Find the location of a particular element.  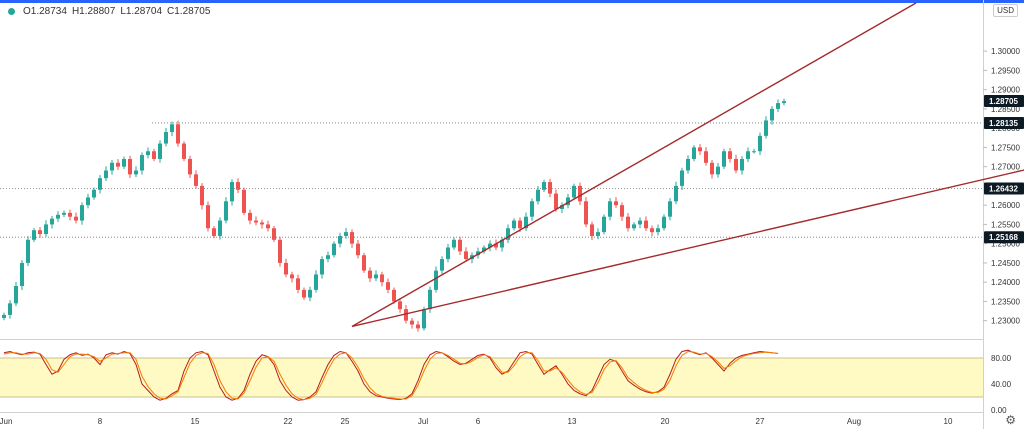

price-axis-label: 1.27000 is located at coordinates (1005, 167).